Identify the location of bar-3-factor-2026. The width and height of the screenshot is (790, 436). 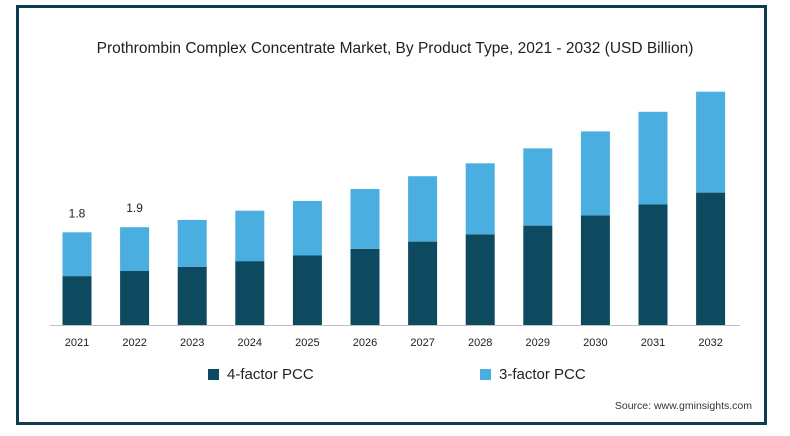
(365, 219).